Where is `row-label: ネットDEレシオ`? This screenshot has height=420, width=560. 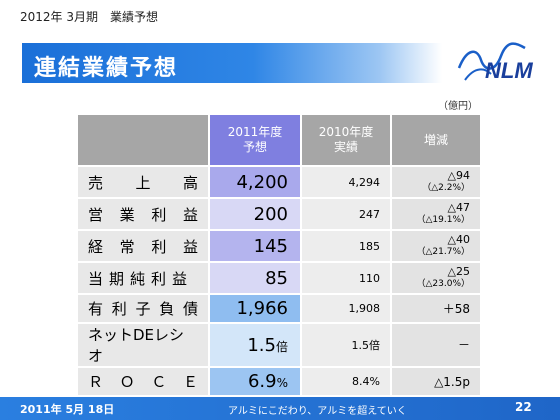 row-label: ネットDEレシオ is located at coordinates (143, 345).